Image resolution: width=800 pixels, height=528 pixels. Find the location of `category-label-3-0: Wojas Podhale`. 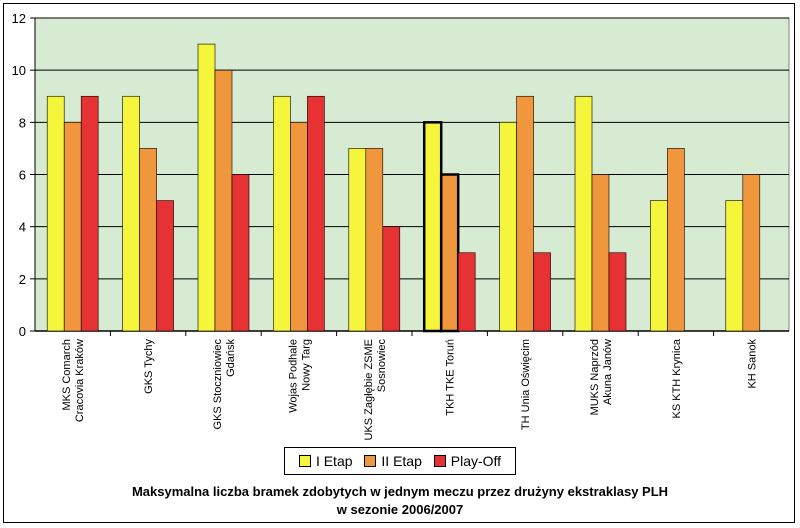

category-label-3-0: Wojas Podhale is located at coordinates (293, 376).